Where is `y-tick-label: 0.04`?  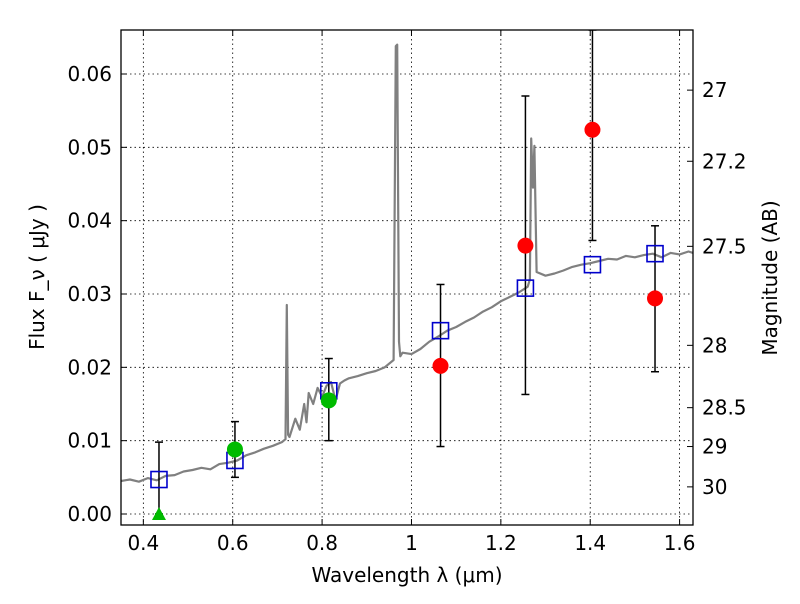
y-tick-label: 0.04 is located at coordinates (89, 221).